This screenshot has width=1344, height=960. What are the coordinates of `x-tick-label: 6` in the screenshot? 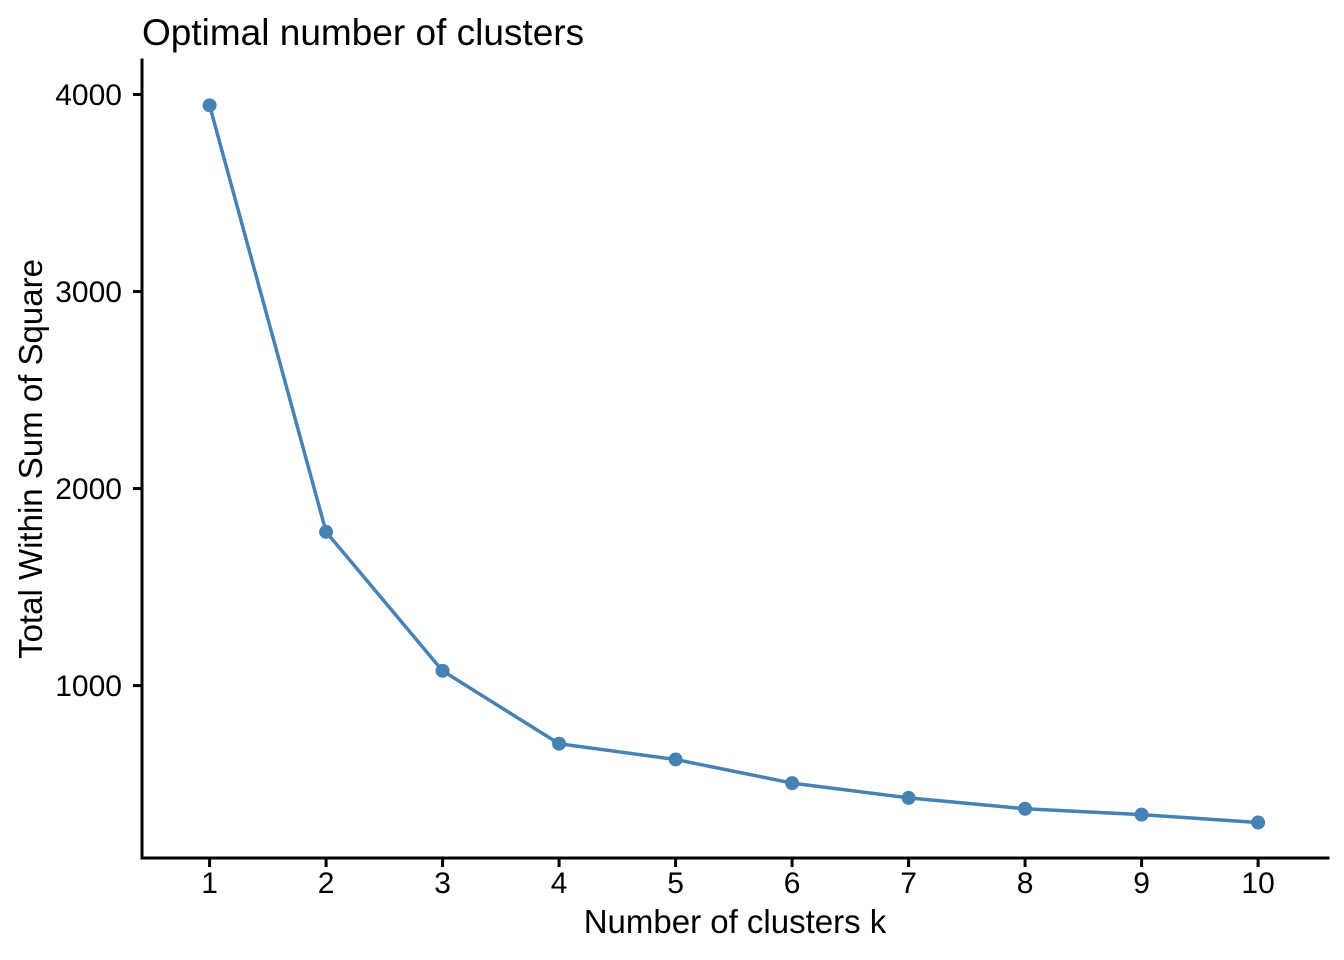 It's located at (792, 883).